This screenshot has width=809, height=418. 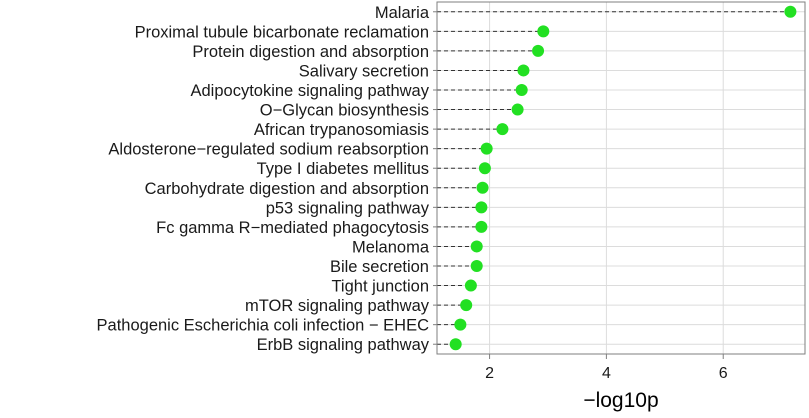 I want to click on category-label: Tight junction, so click(x=380, y=287).